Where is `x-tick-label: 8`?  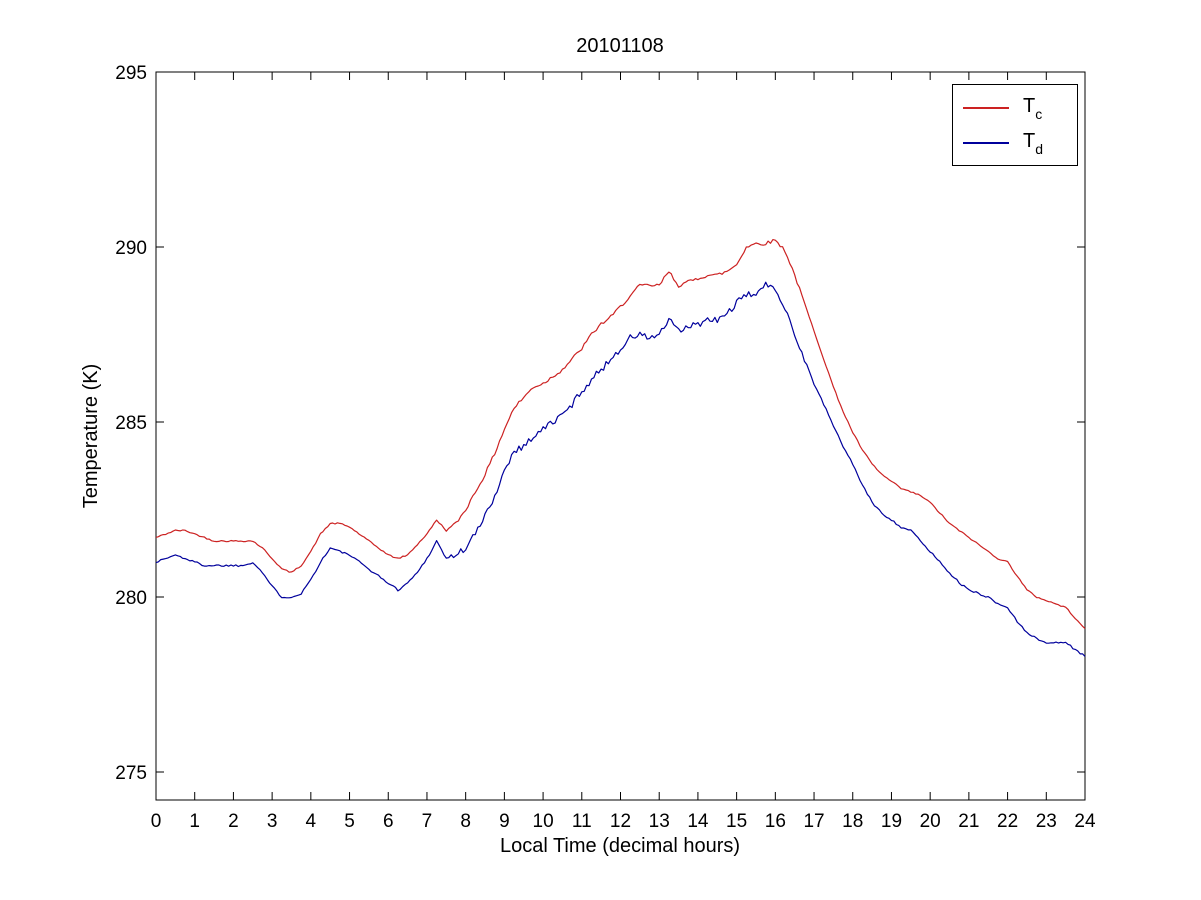
x-tick-label: 8 is located at coordinates (465, 821).